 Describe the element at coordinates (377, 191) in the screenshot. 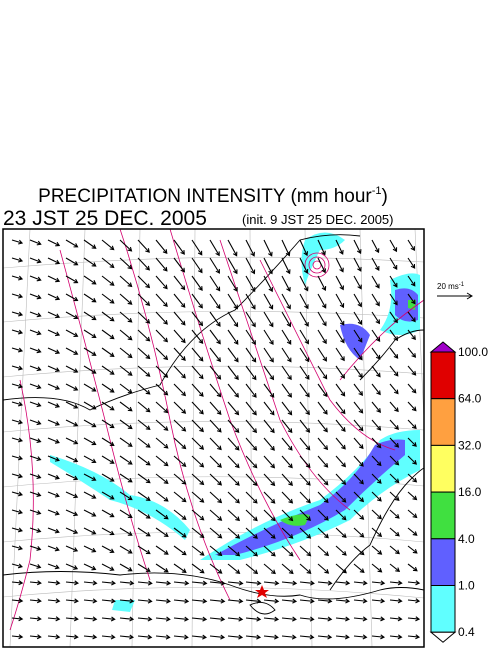

I see `title-superscript: -1` at that location.